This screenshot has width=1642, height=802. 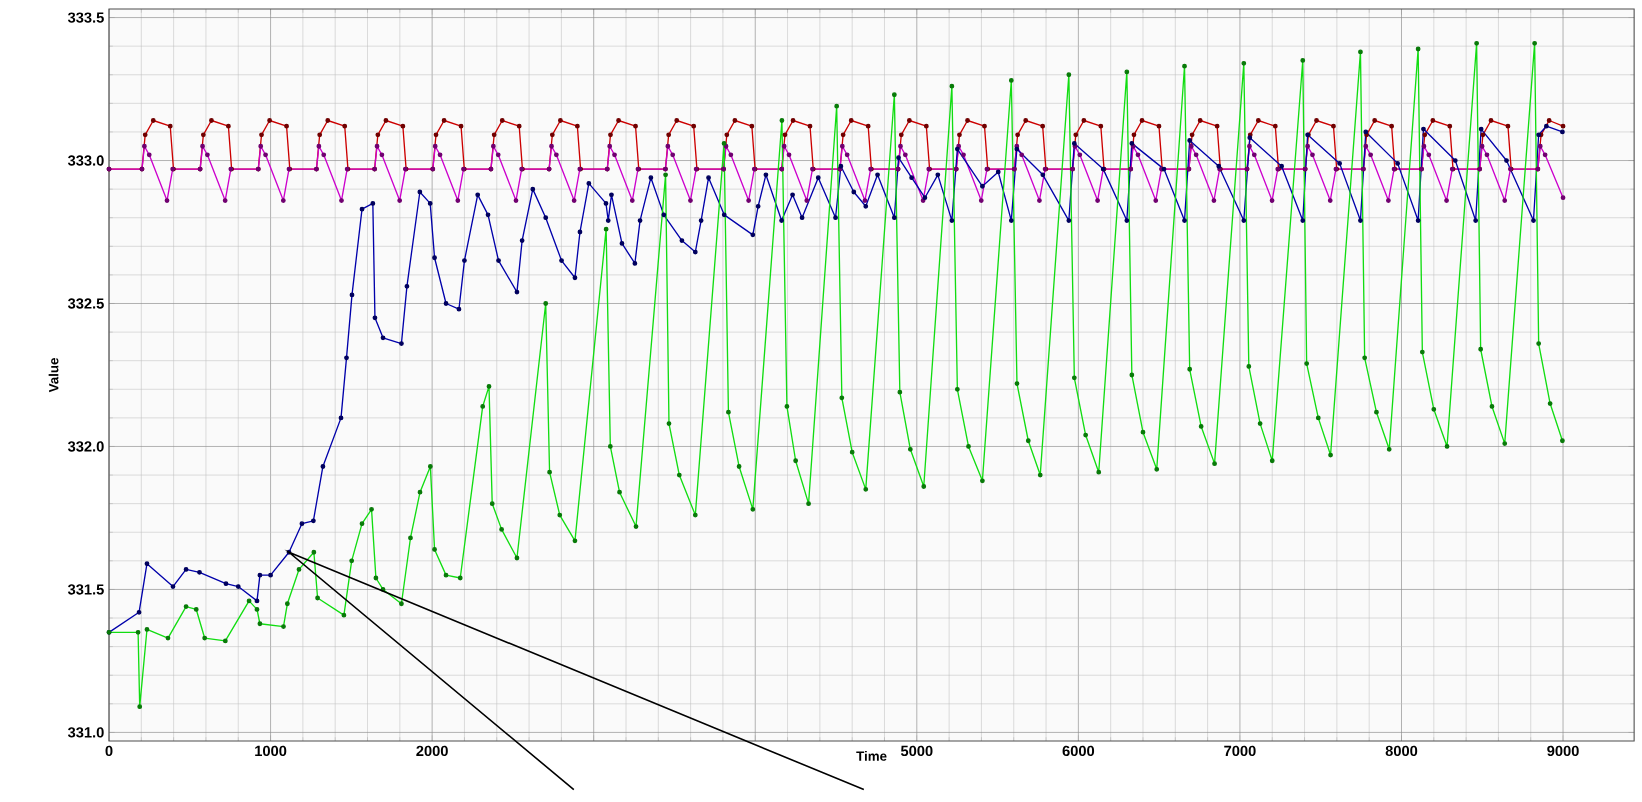 I want to click on y-tick-label: 332.5, so click(x=85, y=303).